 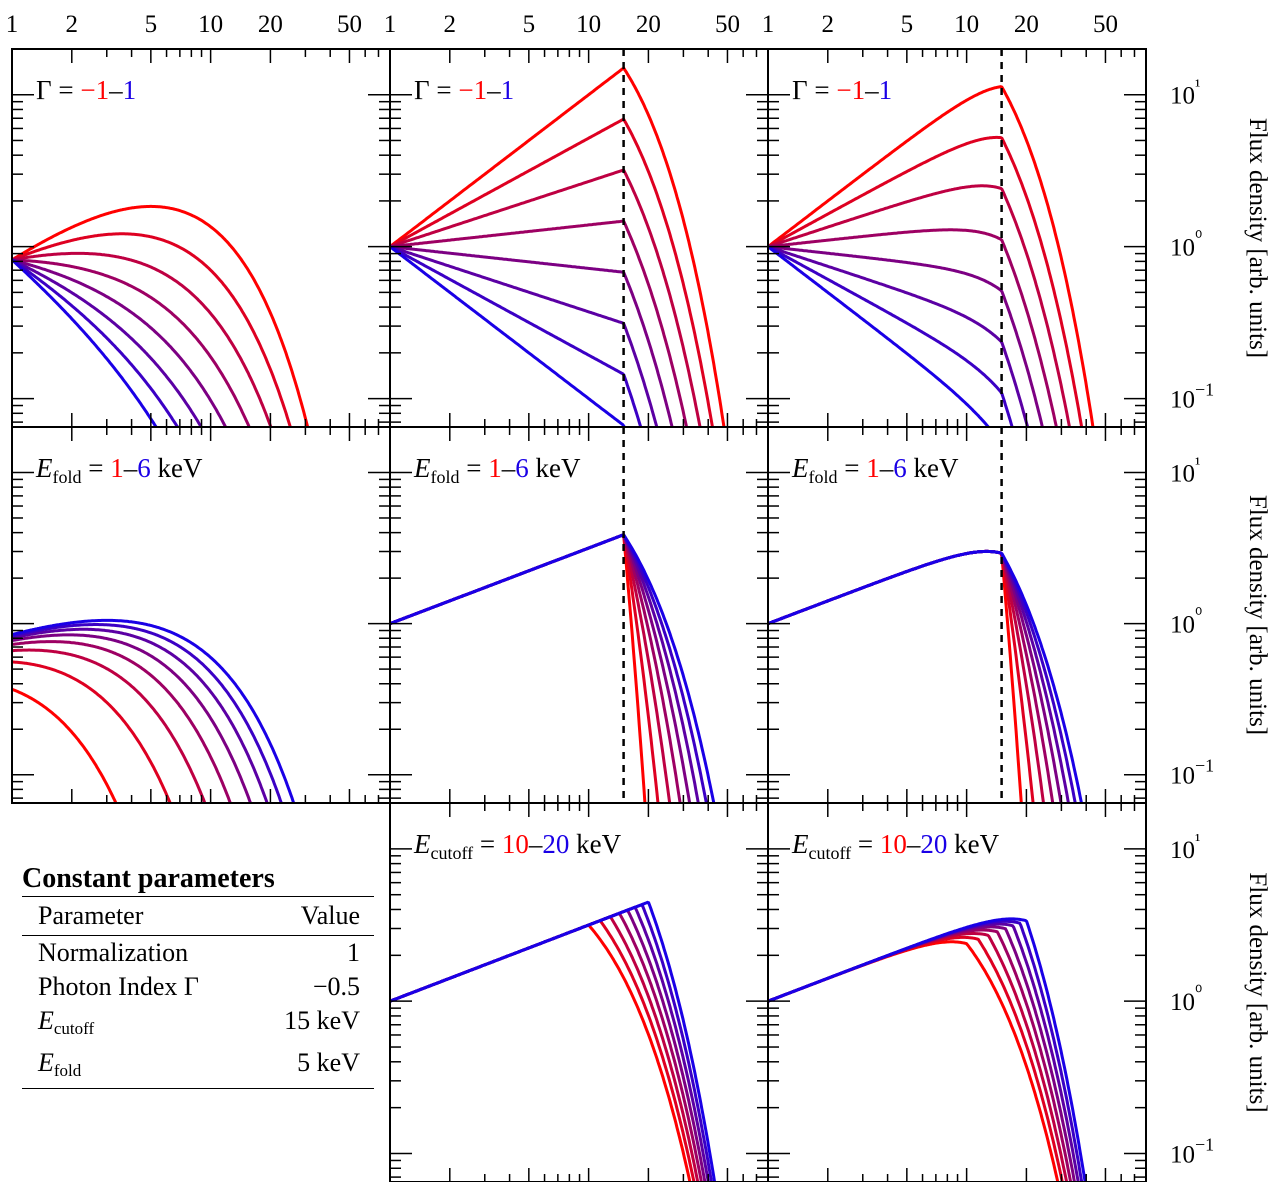 I want to click on x-tick-label: 20, so click(x=1026, y=24).